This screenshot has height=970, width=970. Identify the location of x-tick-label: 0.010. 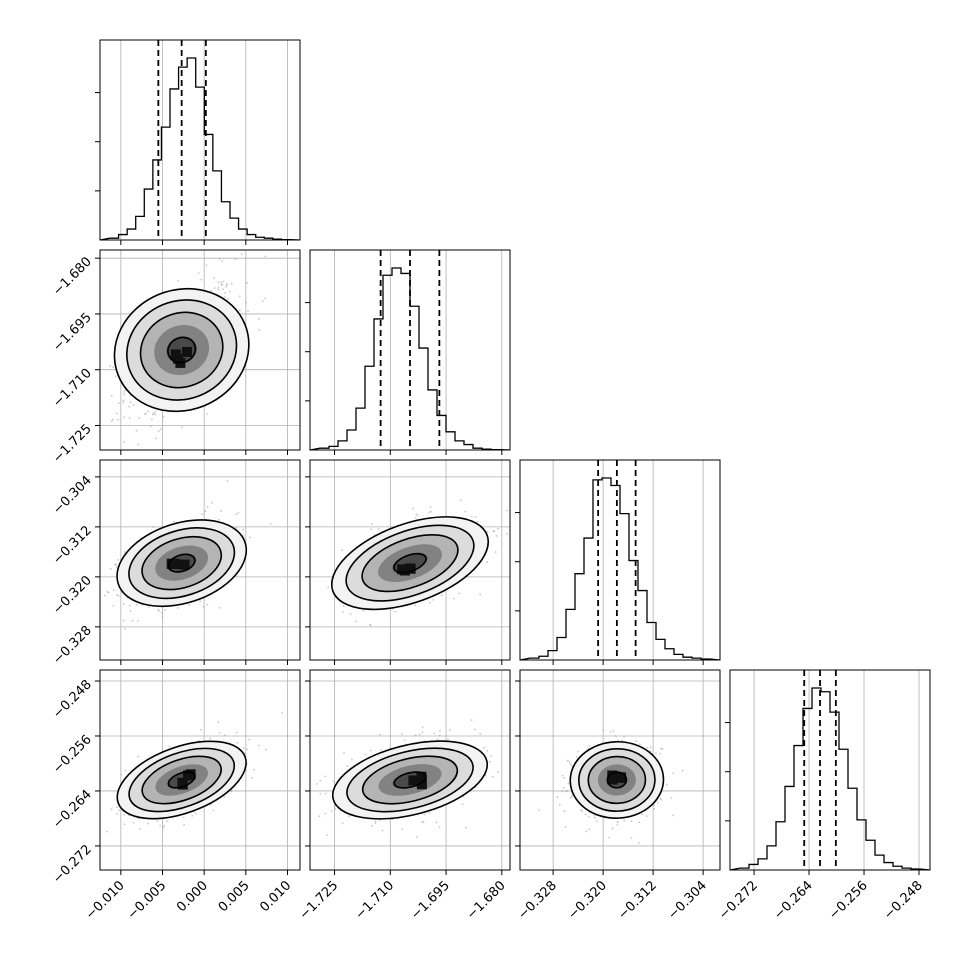
(275, 896).